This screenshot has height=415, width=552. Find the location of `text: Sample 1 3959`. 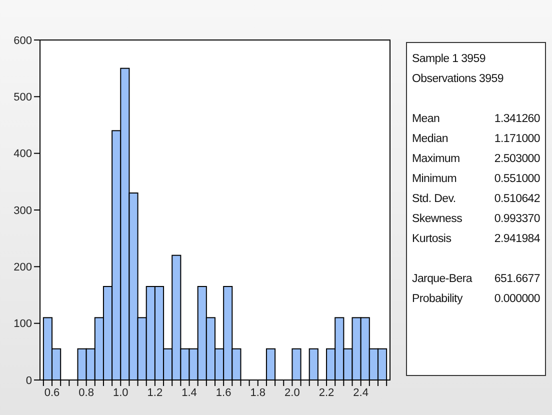

text: Sample 1 3959 is located at coordinates (449, 59).